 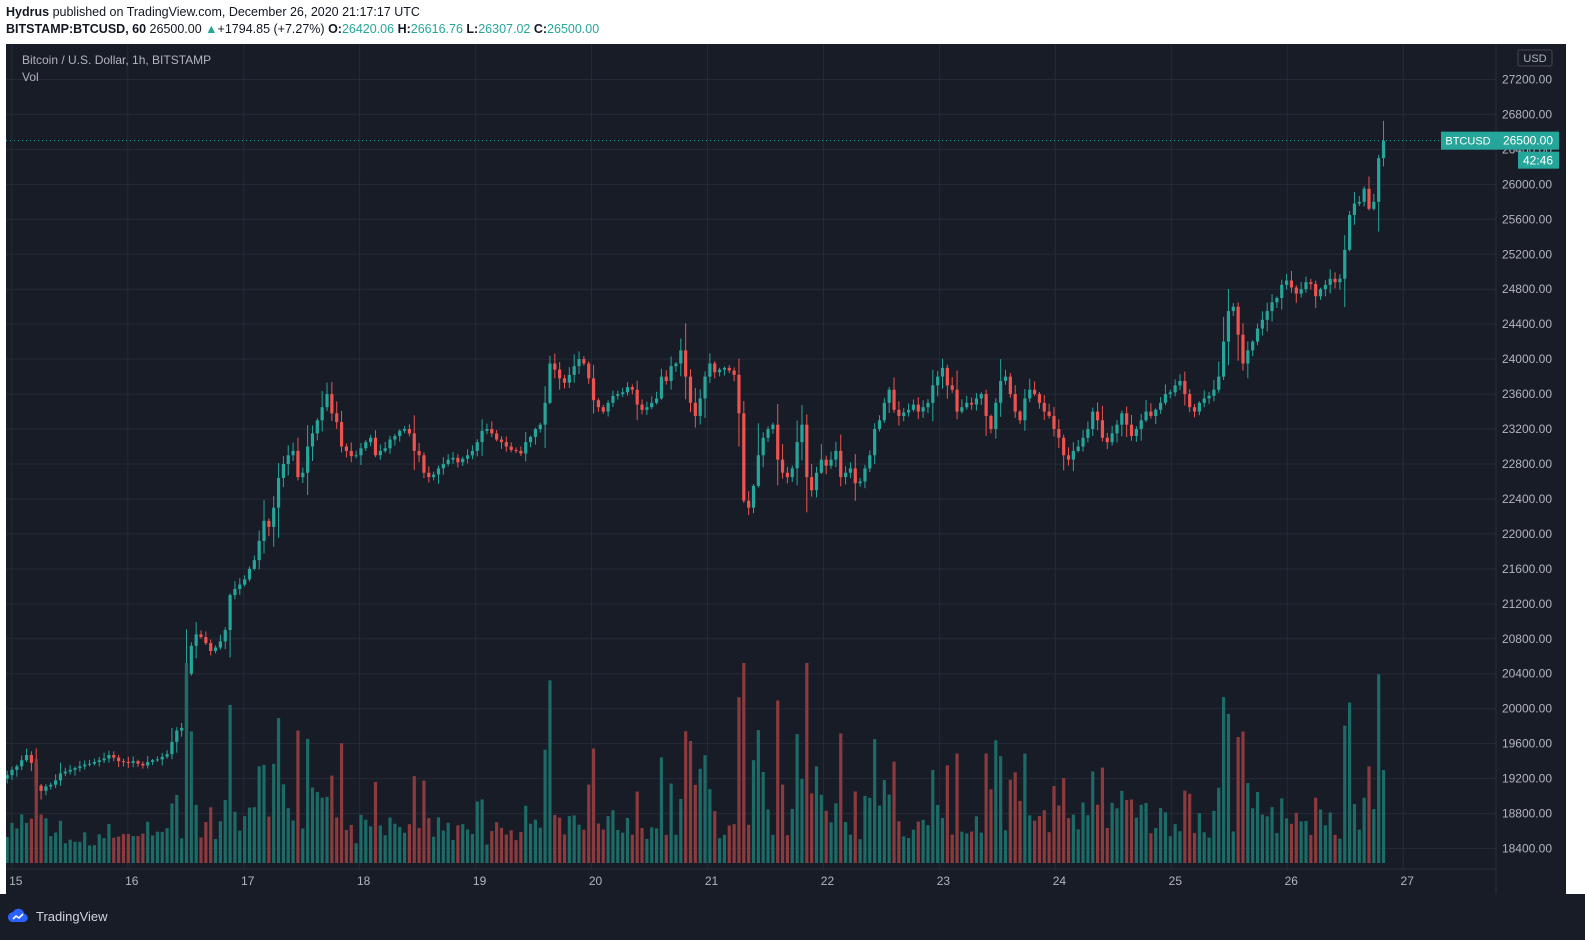 What do you see at coordinates (1467, 142) in the screenshot?
I see `last-symbol-text: BTCUSD` at bounding box center [1467, 142].